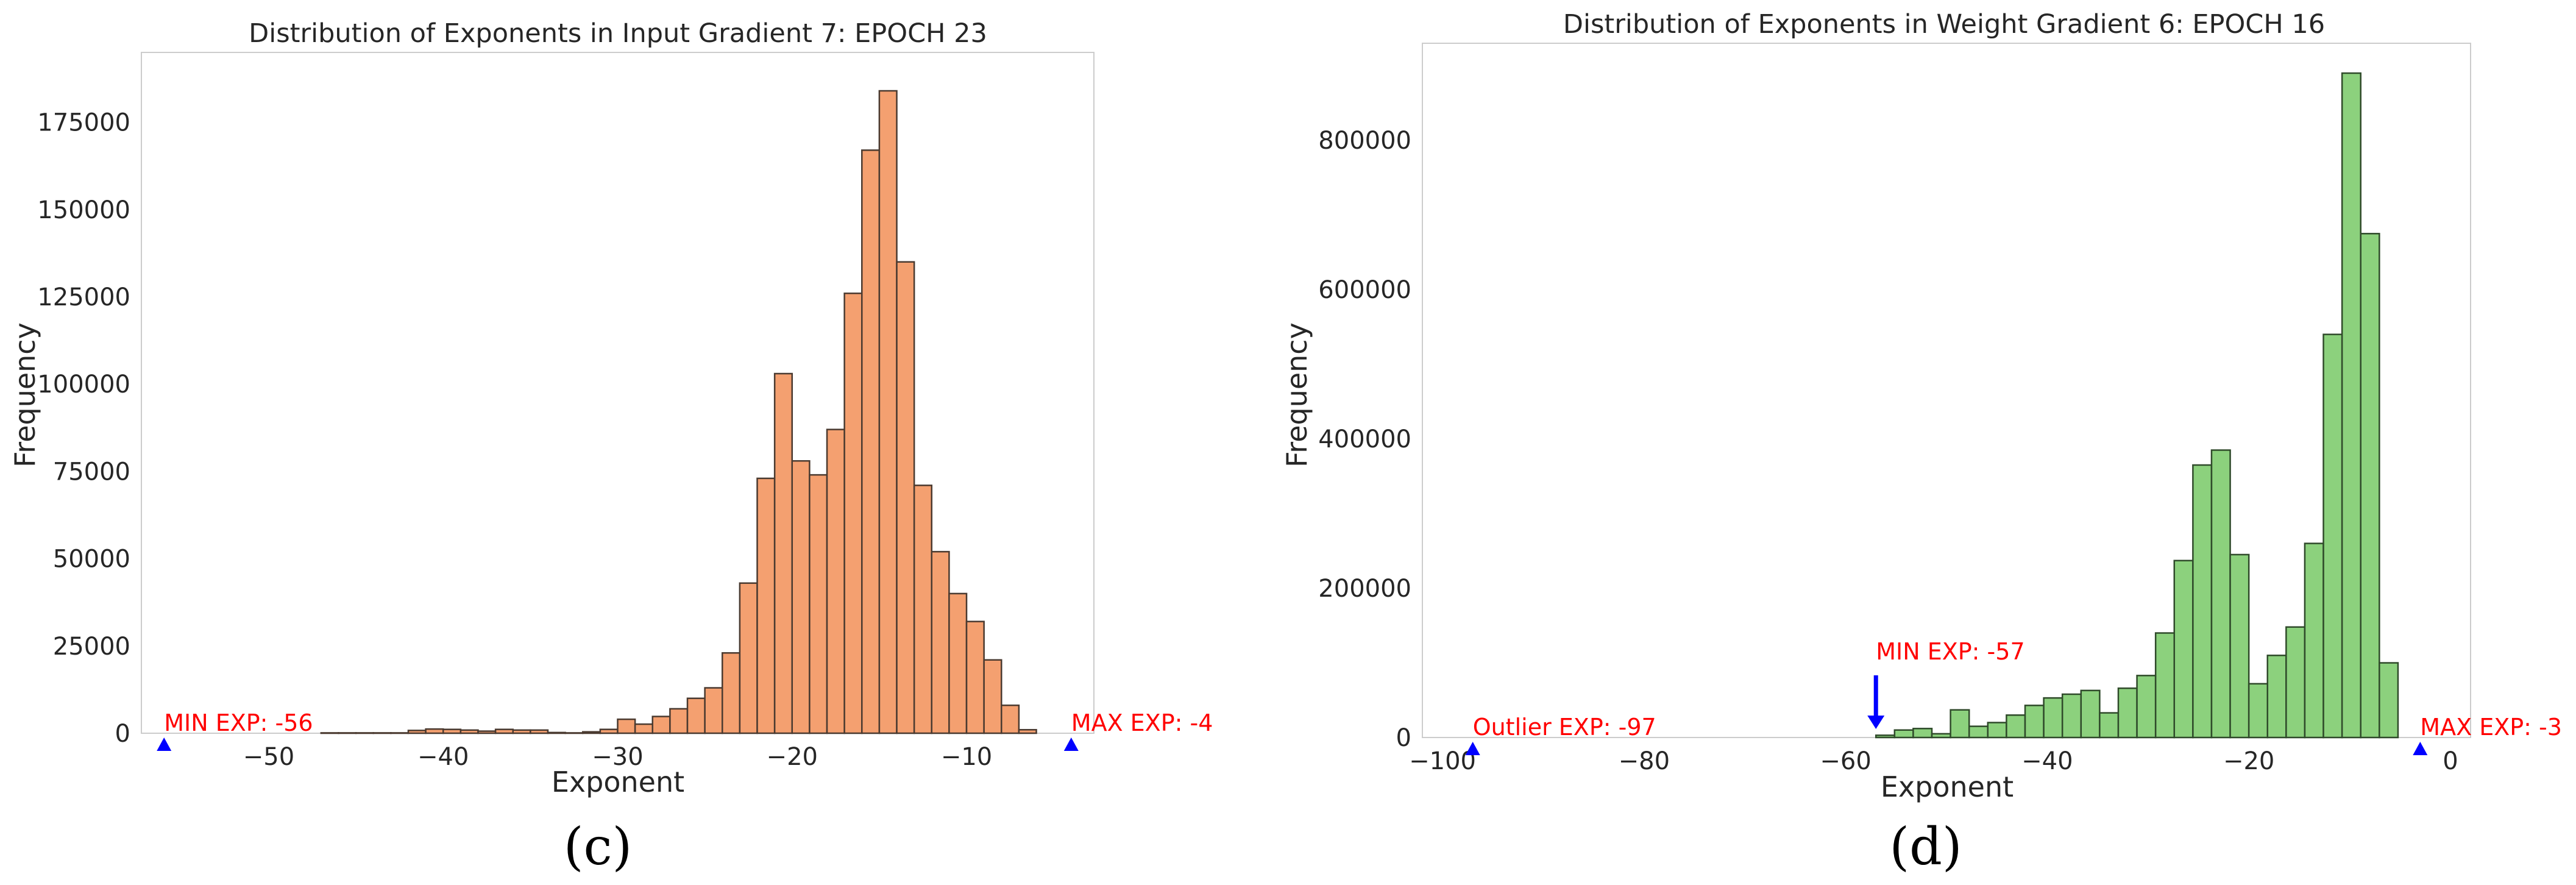  Describe the element at coordinates (2047, 761) in the screenshot. I see `x-tick-label: −40` at that location.